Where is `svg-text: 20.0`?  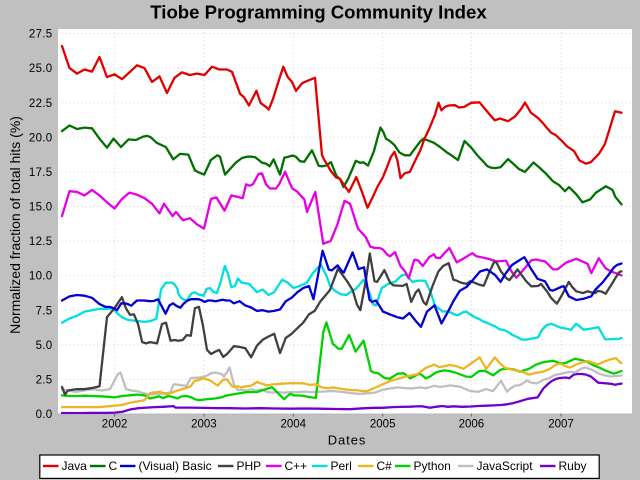 svg-text: 20.0 is located at coordinates (41, 138).